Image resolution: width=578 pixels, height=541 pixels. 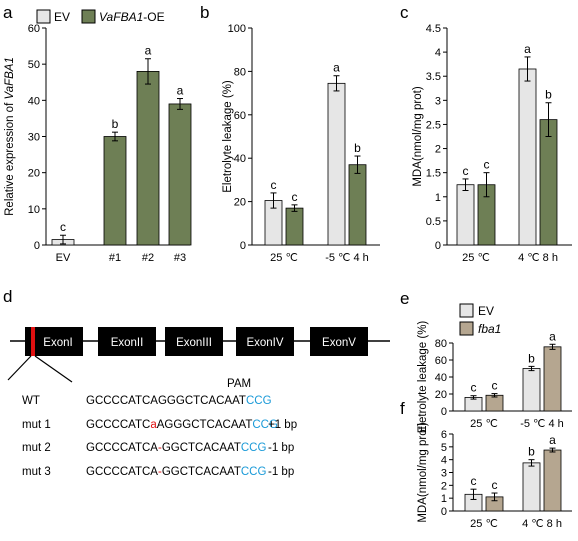 What do you see at coordinates (254, 448) in the screenshot?
I see `seq-pam-2: CCG` at bounding box center [254, 448].